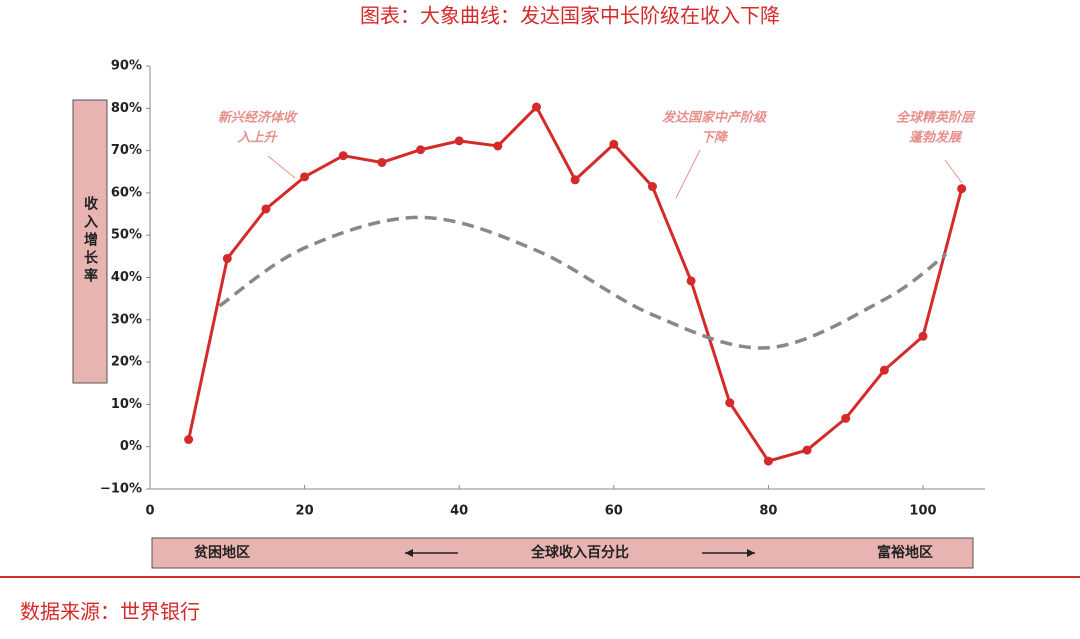 Image resolution: width=1080 pixels, height=639 pixels. I want to click on x-tick-label: 60, so click(614, 511).